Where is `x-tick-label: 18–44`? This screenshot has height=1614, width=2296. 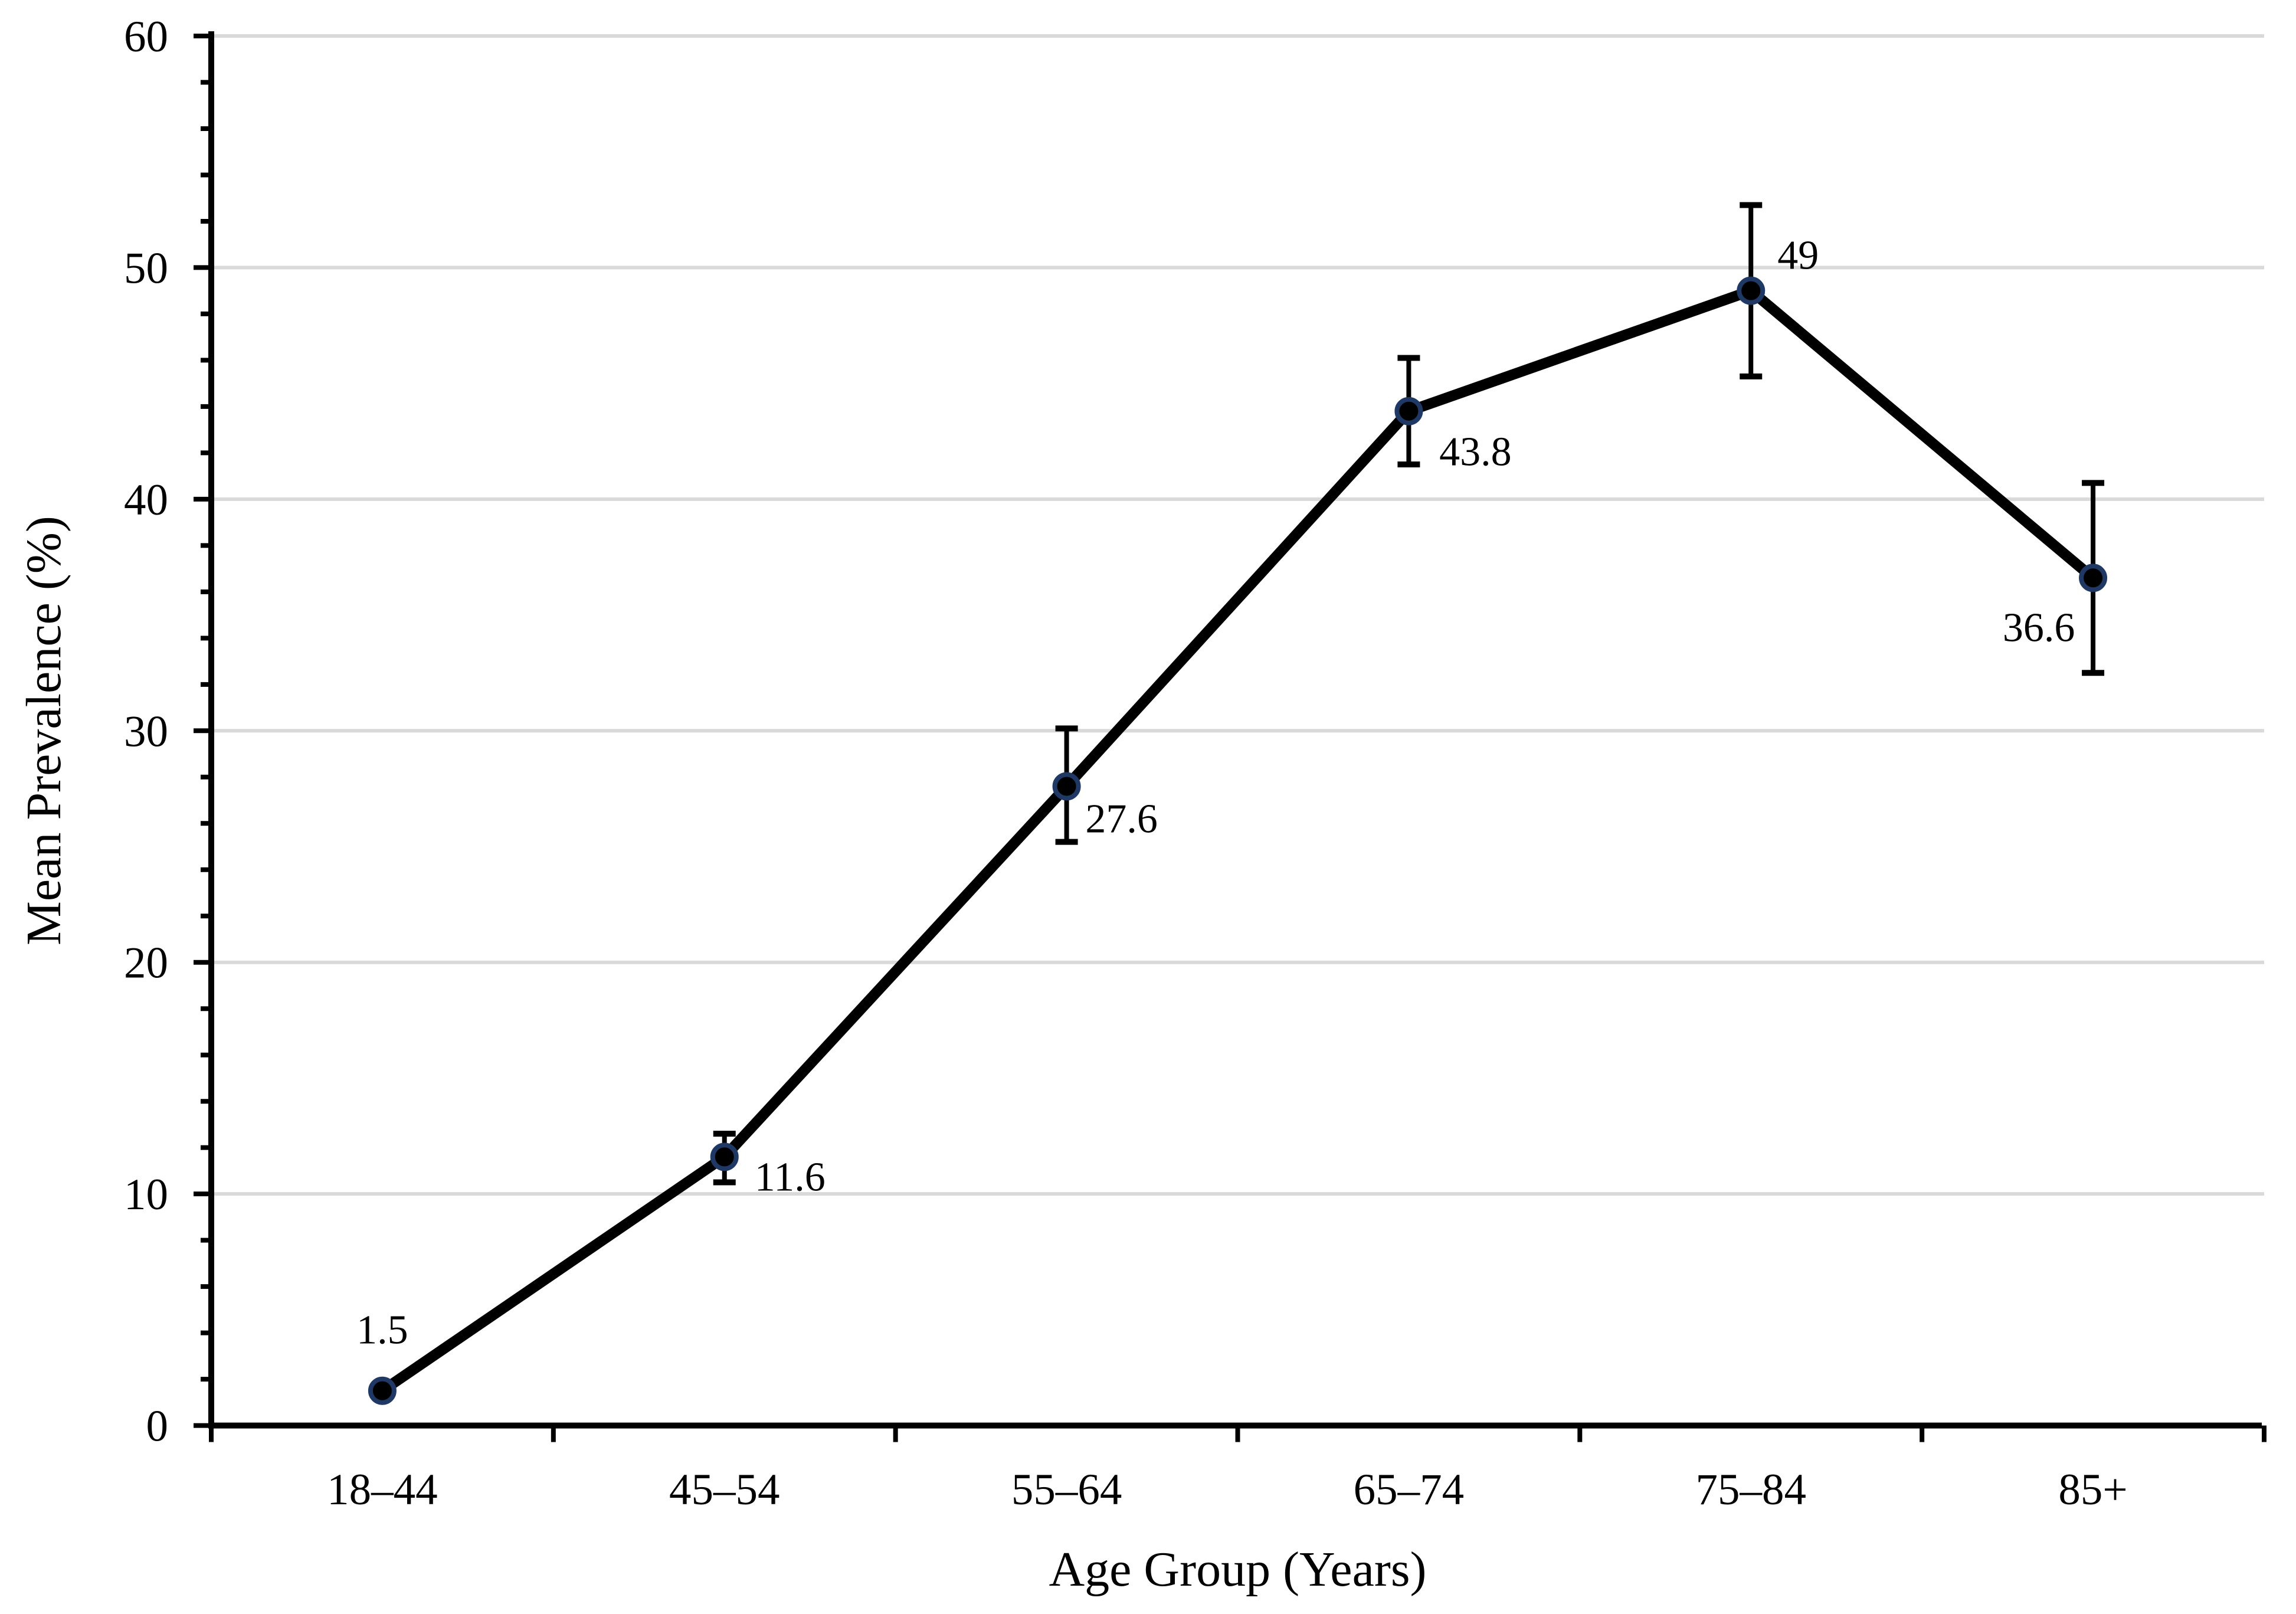
x-tick-label: 18–44 is located at coordinates (383, 1489).